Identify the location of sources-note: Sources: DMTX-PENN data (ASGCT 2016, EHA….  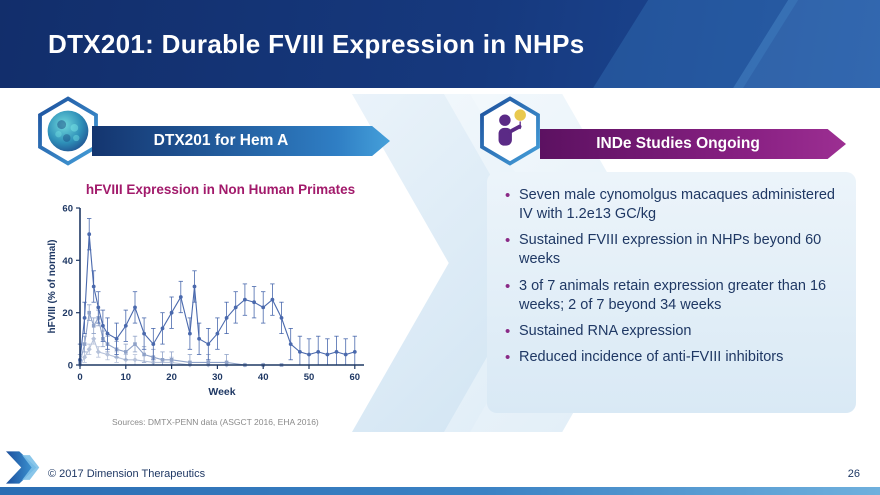
(215, 422).